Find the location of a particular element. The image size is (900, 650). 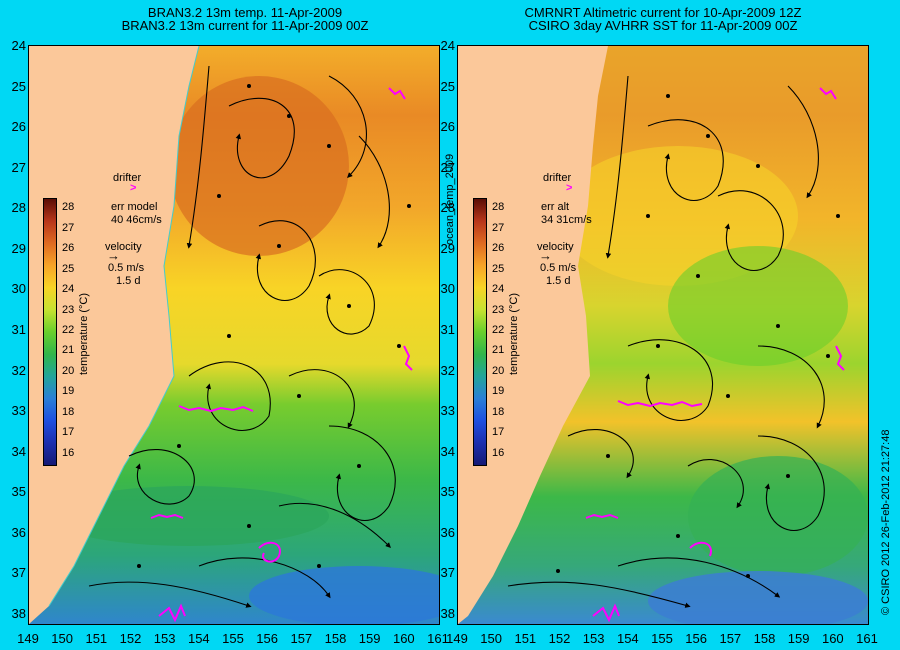

right-lon-label-161: 161 is located at coordinates (867, 638).